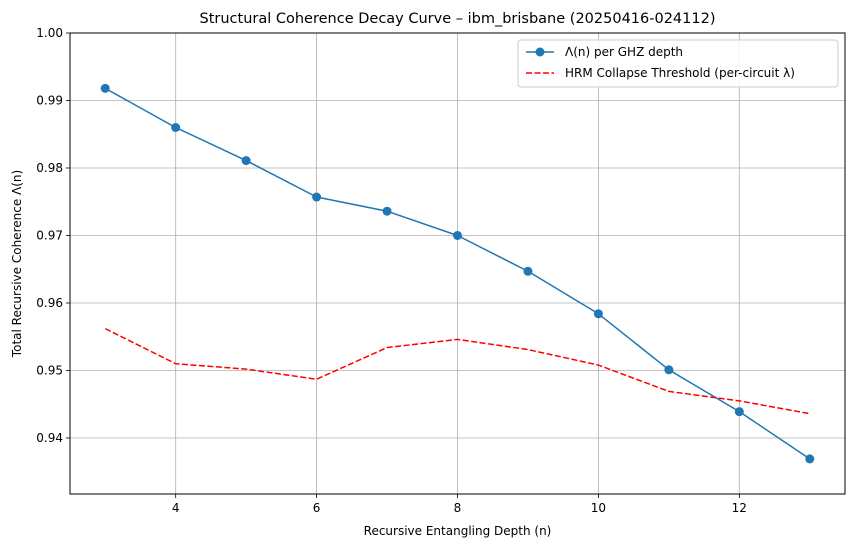  Describe the element at coordinates (49, 168) in the screenshot. I see `y-tick-label: 0.98` at that location.